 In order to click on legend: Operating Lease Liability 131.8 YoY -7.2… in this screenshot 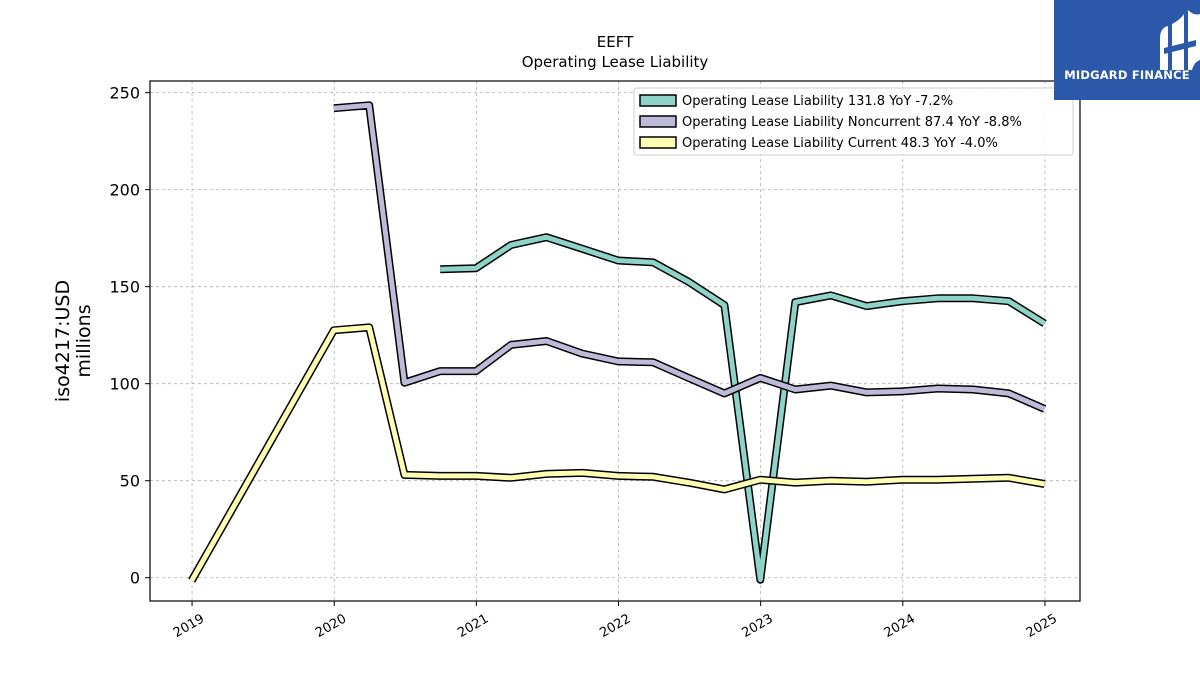, I will do `click(853, 121)`.